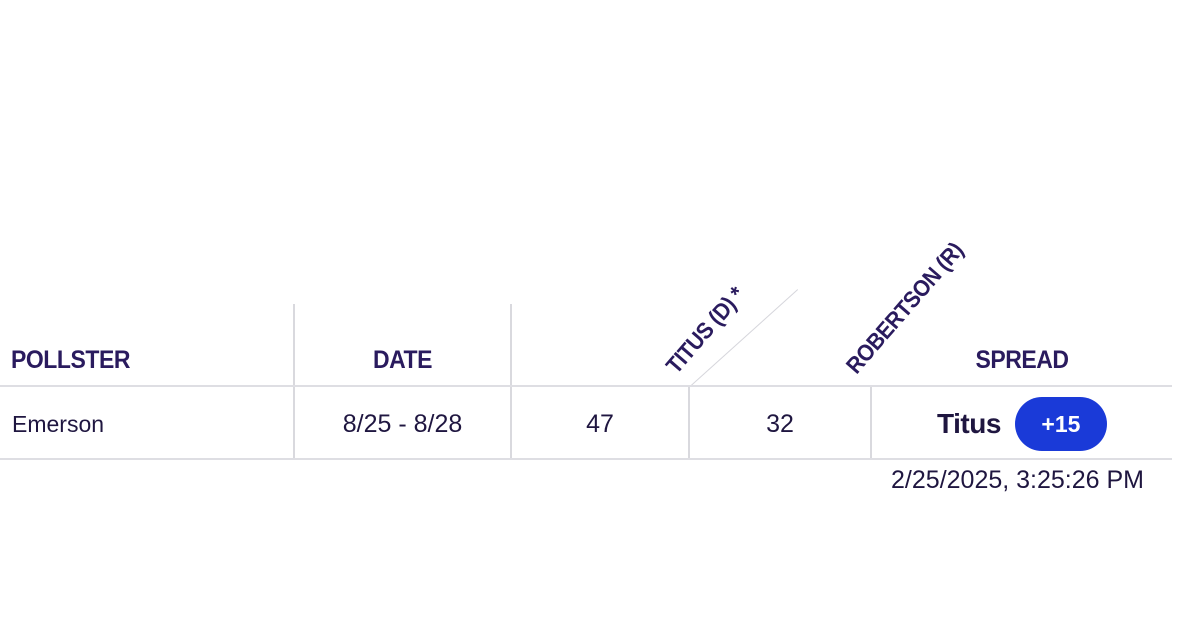 Image resolution: width=1200 pixels, height=630 pixels. I want to click on header-spread: SPREAD, so click(1022, 360).